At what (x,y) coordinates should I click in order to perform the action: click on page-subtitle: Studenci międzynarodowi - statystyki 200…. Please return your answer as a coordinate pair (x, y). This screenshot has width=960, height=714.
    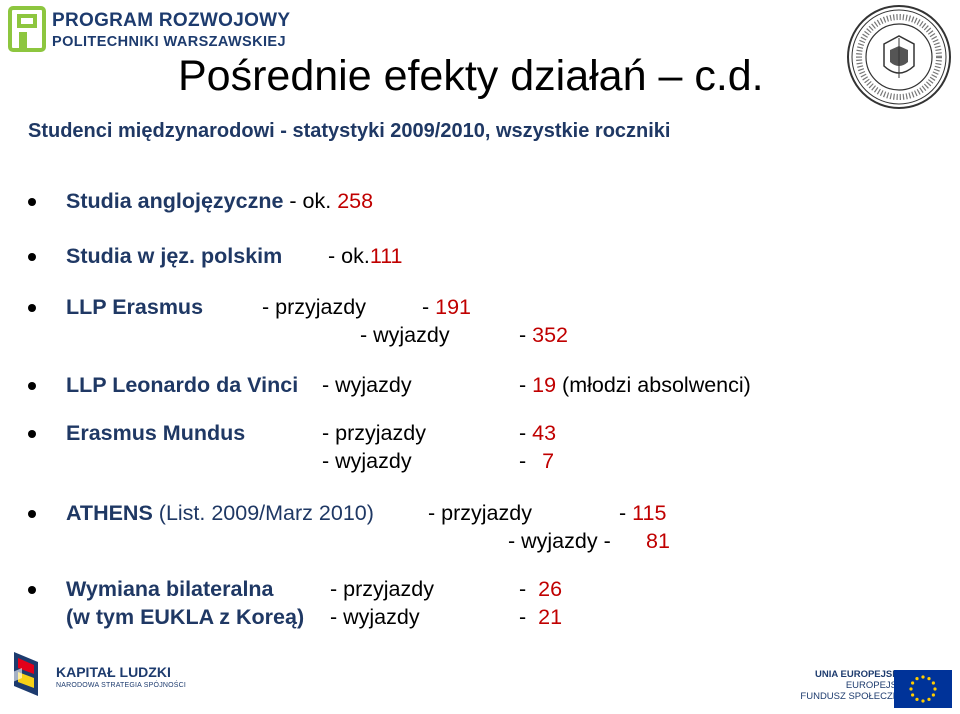
    Looking at the image, I should click on (349, 131).